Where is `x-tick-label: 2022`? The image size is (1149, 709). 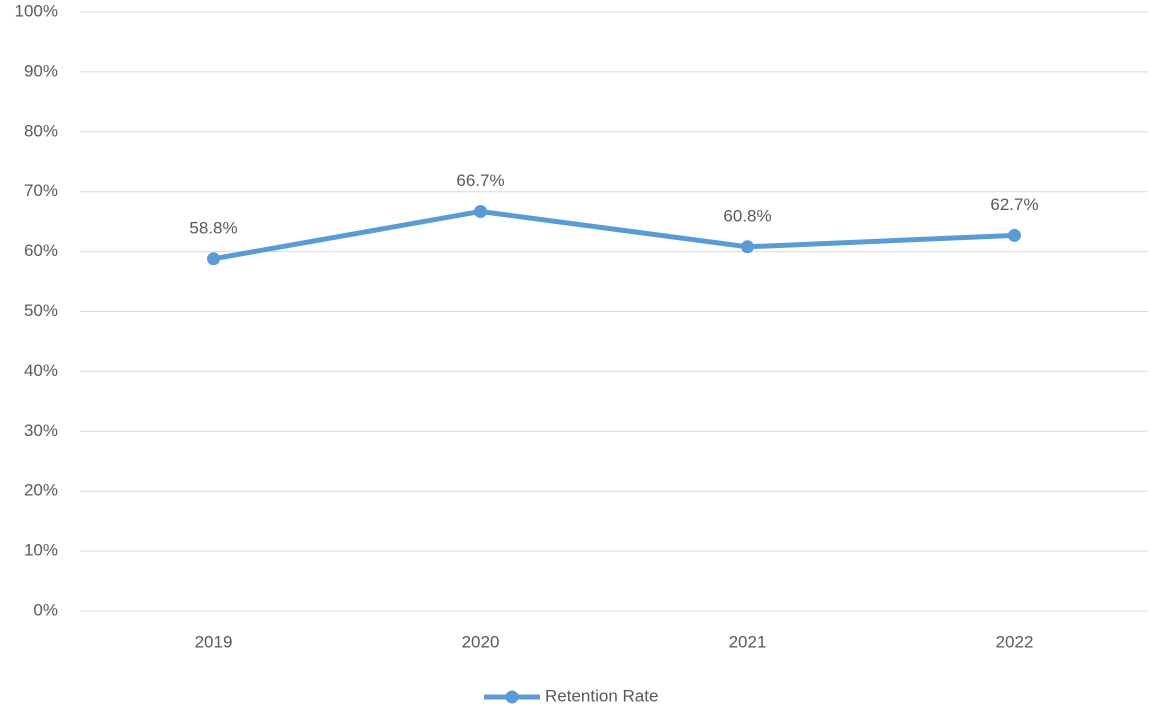
x-tick-label: 2022 is located at coordinates (1015, 641).